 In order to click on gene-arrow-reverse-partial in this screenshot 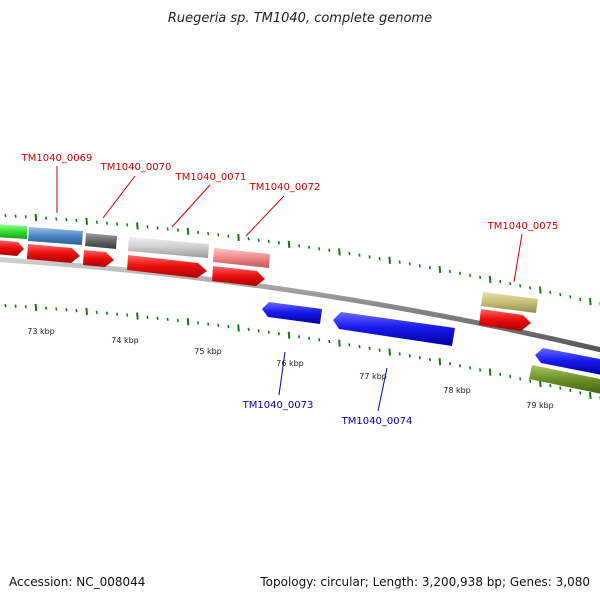, I will do `click(567, 362)`.